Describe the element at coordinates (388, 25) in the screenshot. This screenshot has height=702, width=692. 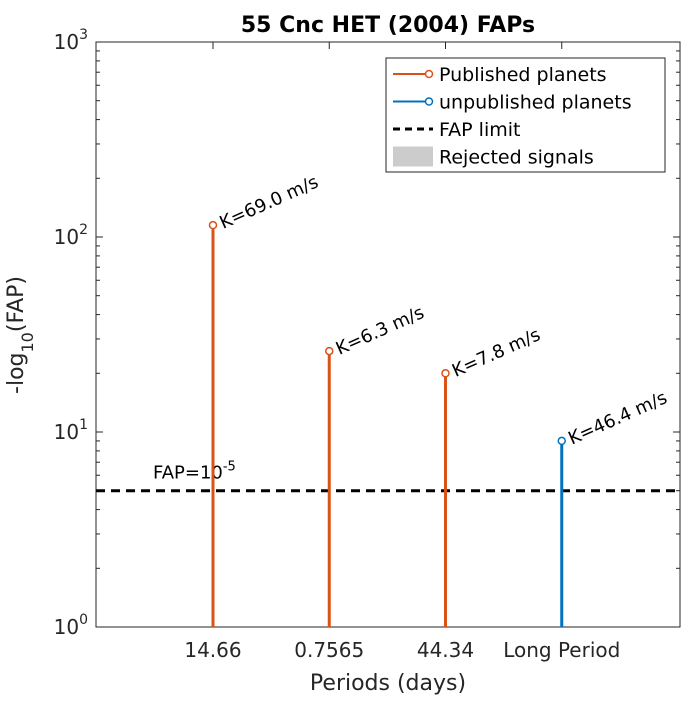
I see `chart-title: 55 Cnc HET (2004) FAPs` at that location.